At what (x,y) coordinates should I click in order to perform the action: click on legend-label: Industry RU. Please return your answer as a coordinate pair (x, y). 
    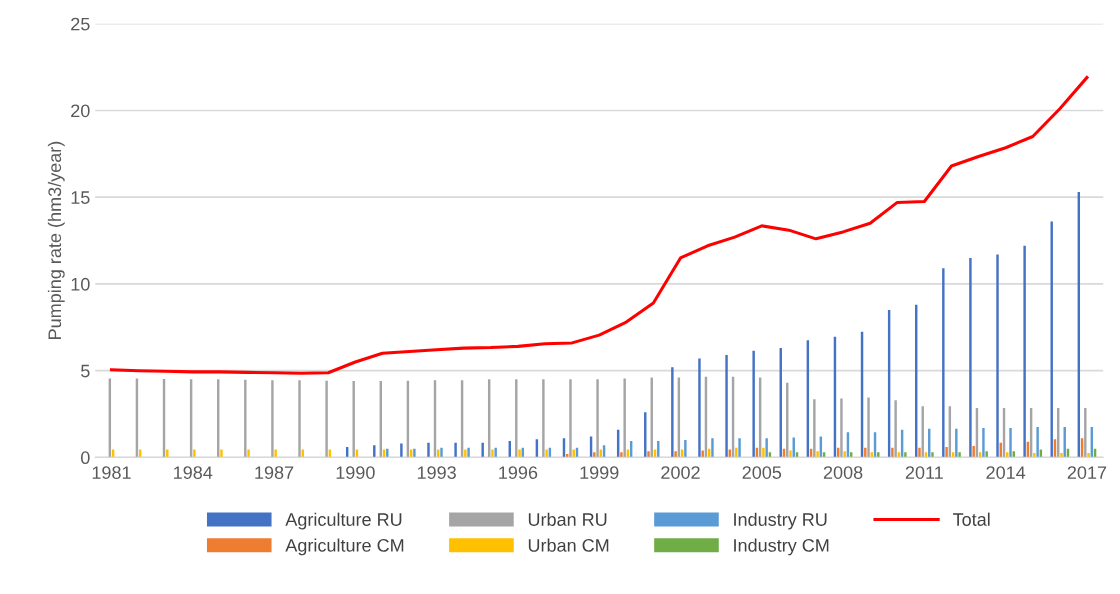
    Looking at the image, I should click on (780, 521).